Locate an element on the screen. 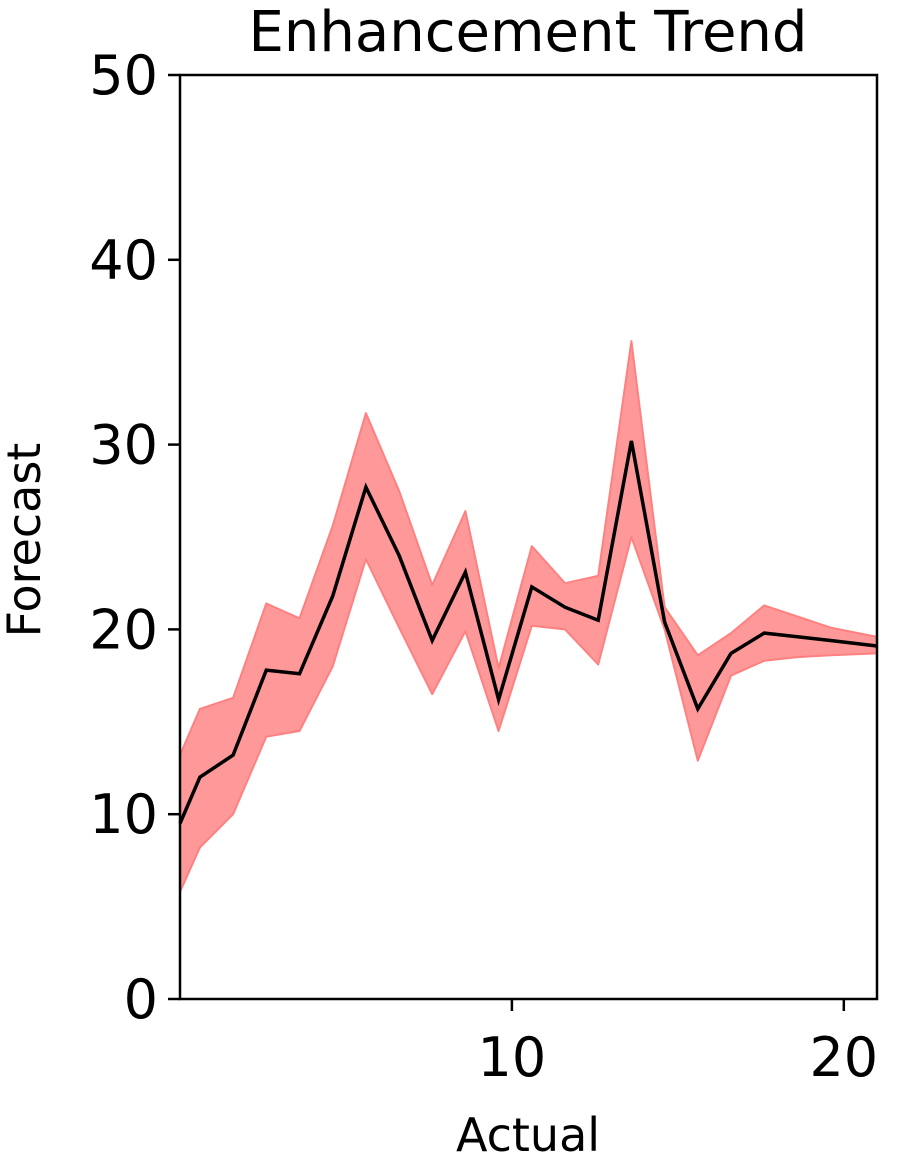 This screenshot has height=1156, width=898. y-tick-label: 30 is located at coordinates (123, 445).